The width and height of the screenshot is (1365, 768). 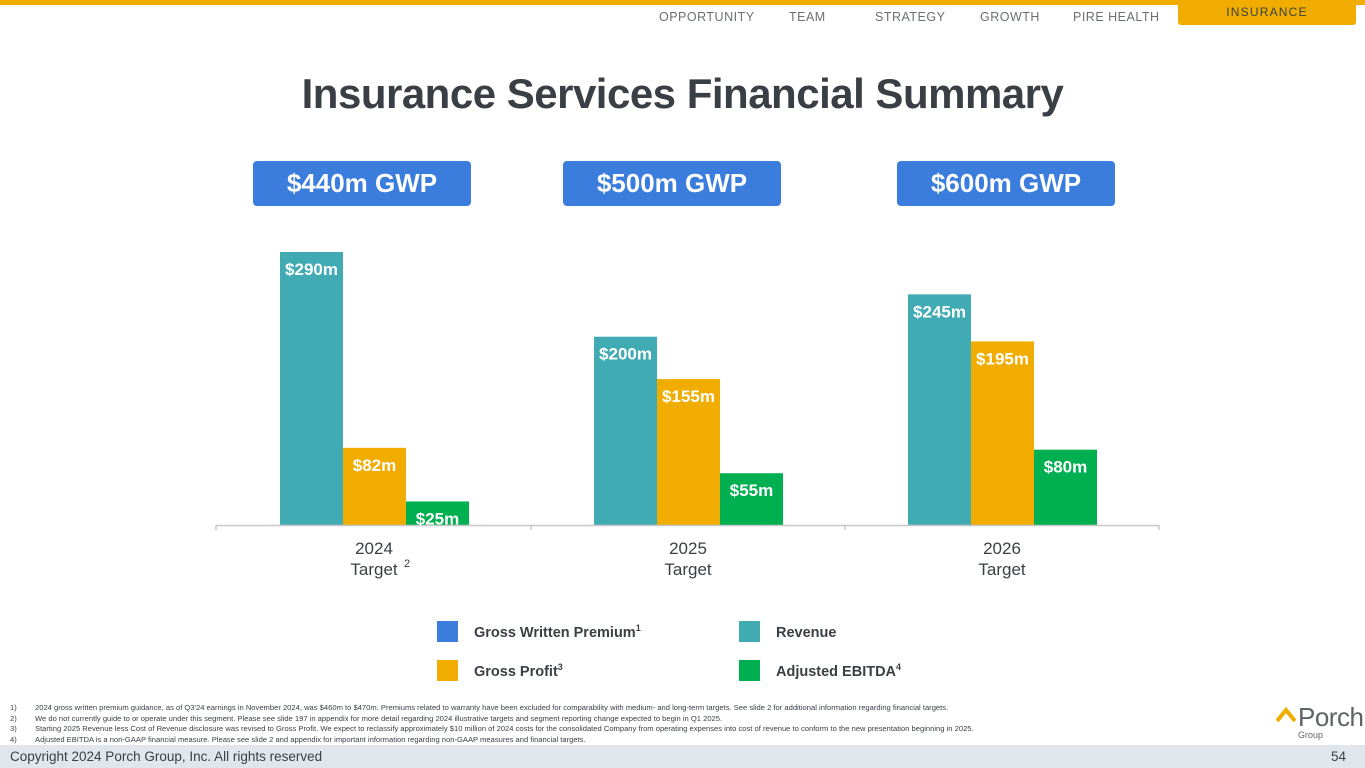 What do you see at coordinates (806, 632) in the screenshot?
I see `legend-label-revenue: Revenue` at bounding box center [806, 632].